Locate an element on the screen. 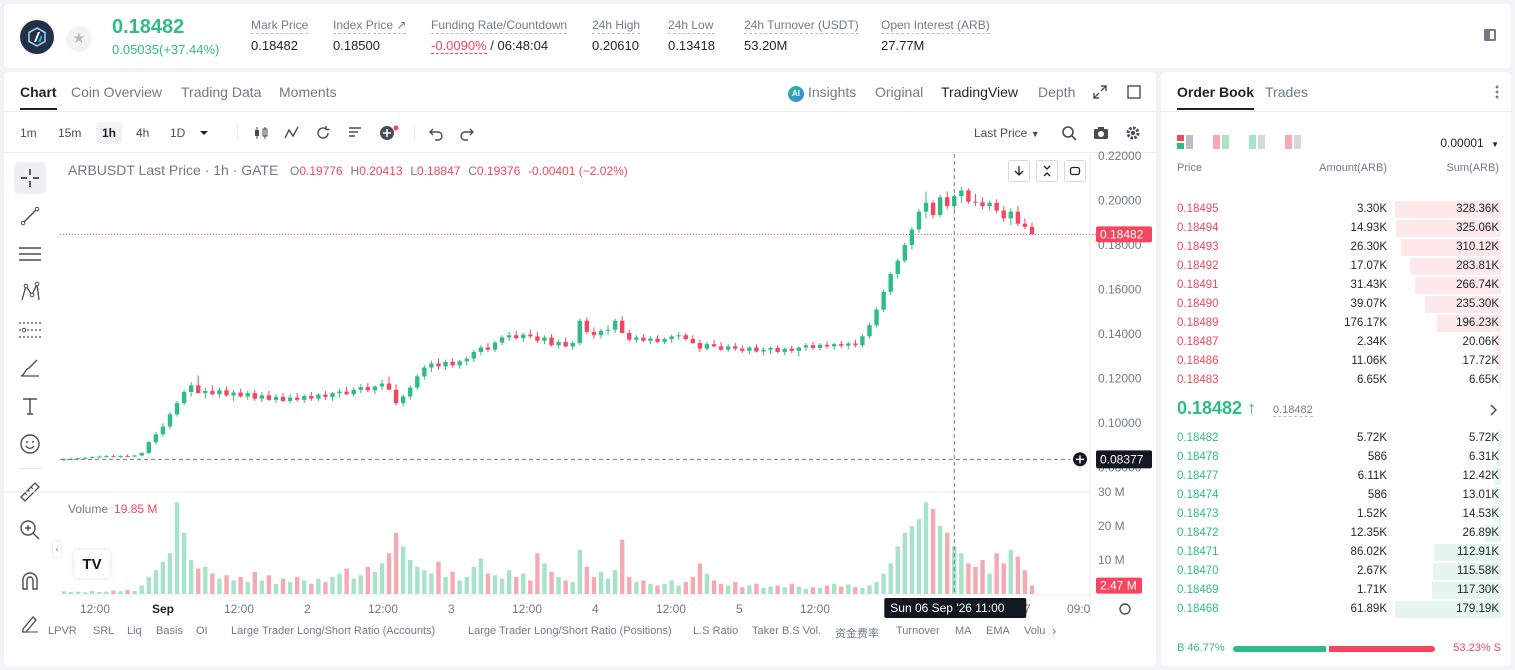 The height and width of the screenshot is (670, 1515). bid-row: 0.18469 1.71K 117.30K is located at coordinates (1336, 590).